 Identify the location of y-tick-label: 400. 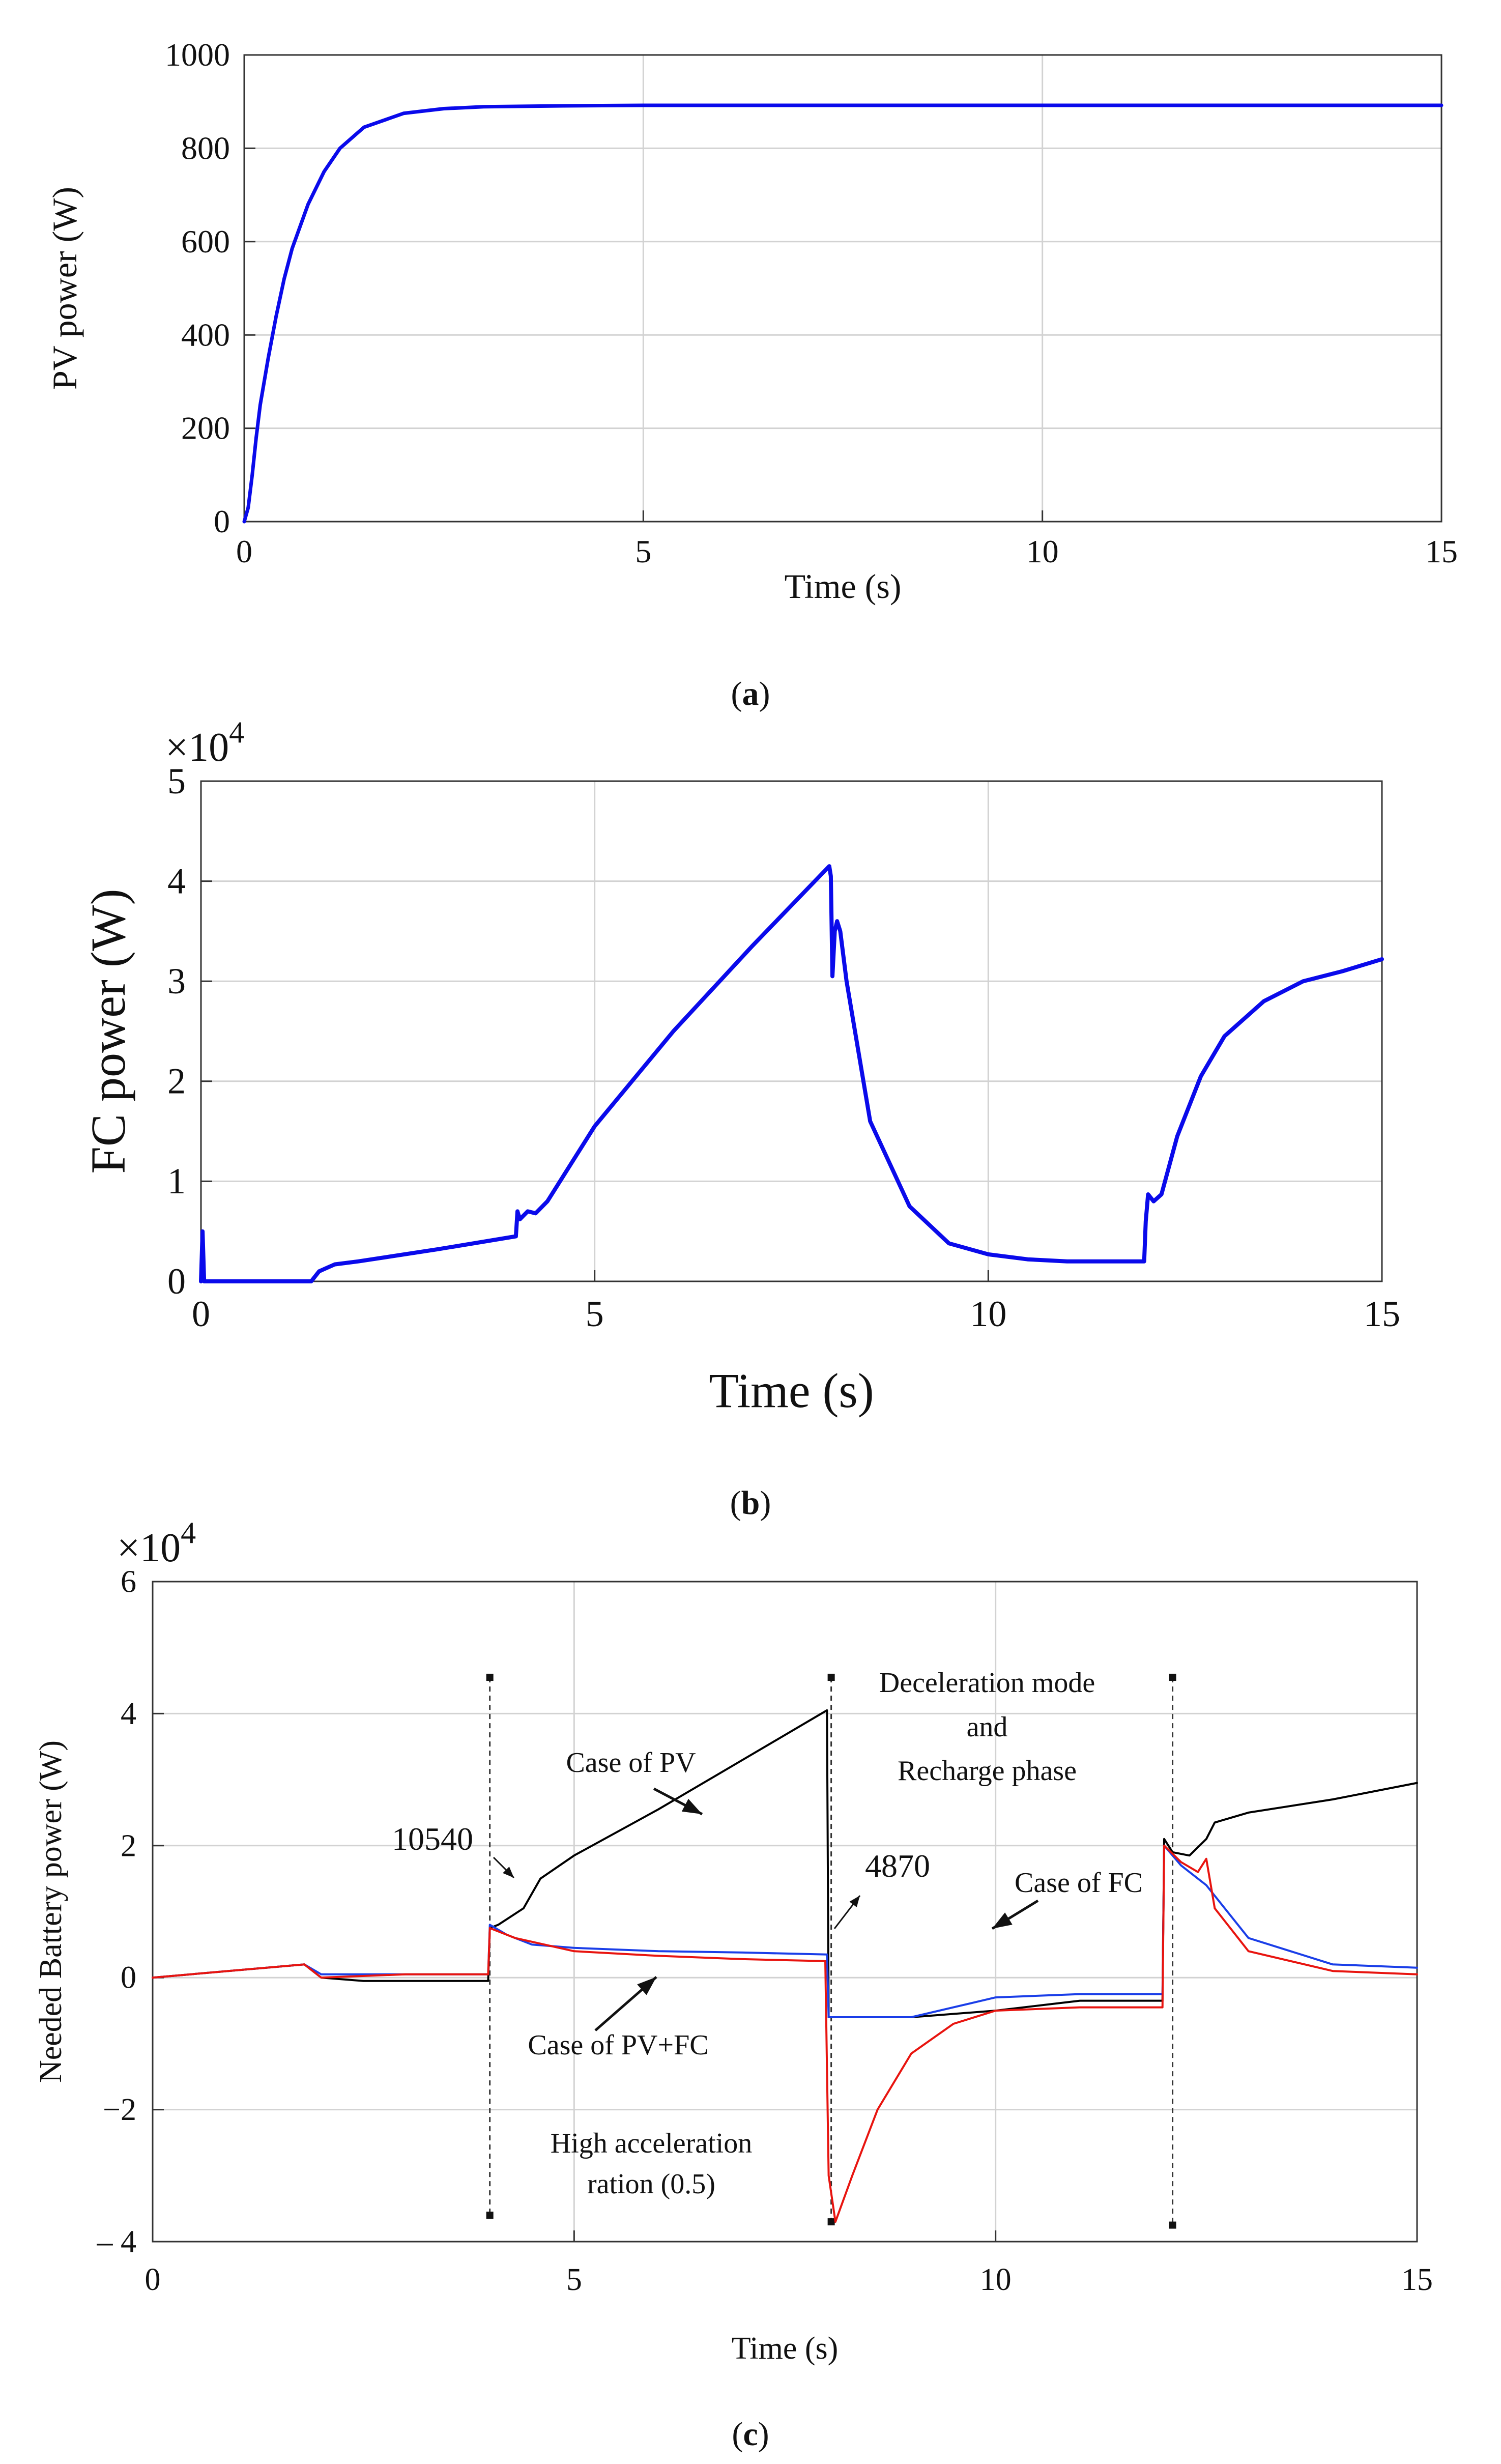
(205, 335).